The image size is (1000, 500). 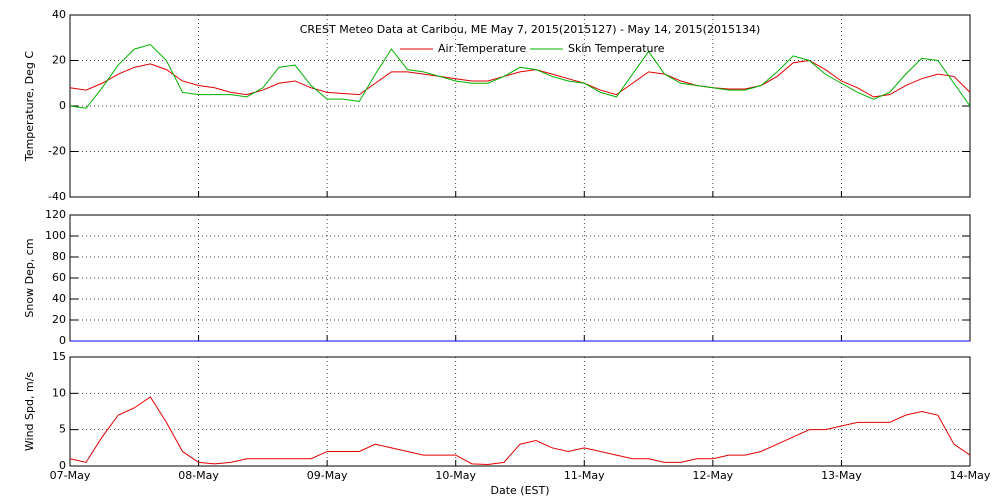 I want to click on x-axis-label: Date (EST), so click(x=519, y=490).